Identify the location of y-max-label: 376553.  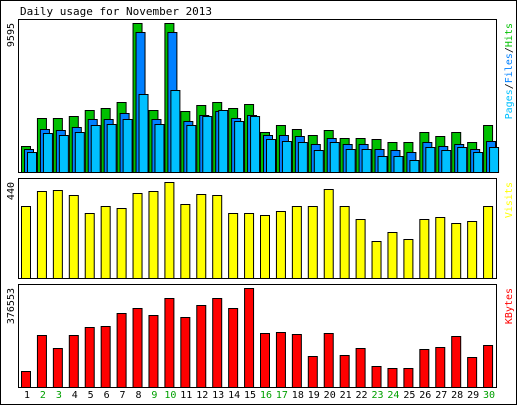
(11, 306).